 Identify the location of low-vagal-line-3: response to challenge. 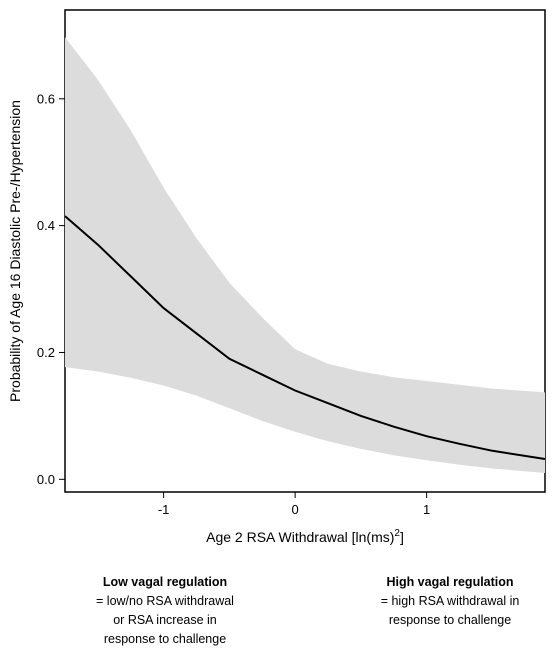
(165, 639).